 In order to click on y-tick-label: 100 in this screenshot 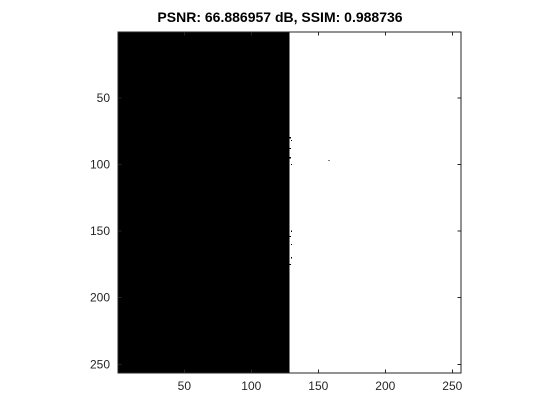, I will do `click(100, 165)`.